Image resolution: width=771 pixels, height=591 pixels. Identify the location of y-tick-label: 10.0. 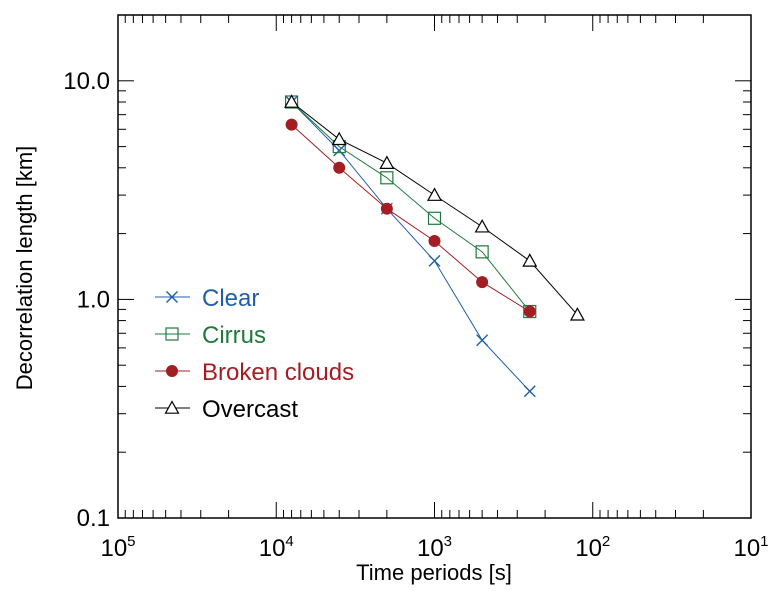
(86, 81).